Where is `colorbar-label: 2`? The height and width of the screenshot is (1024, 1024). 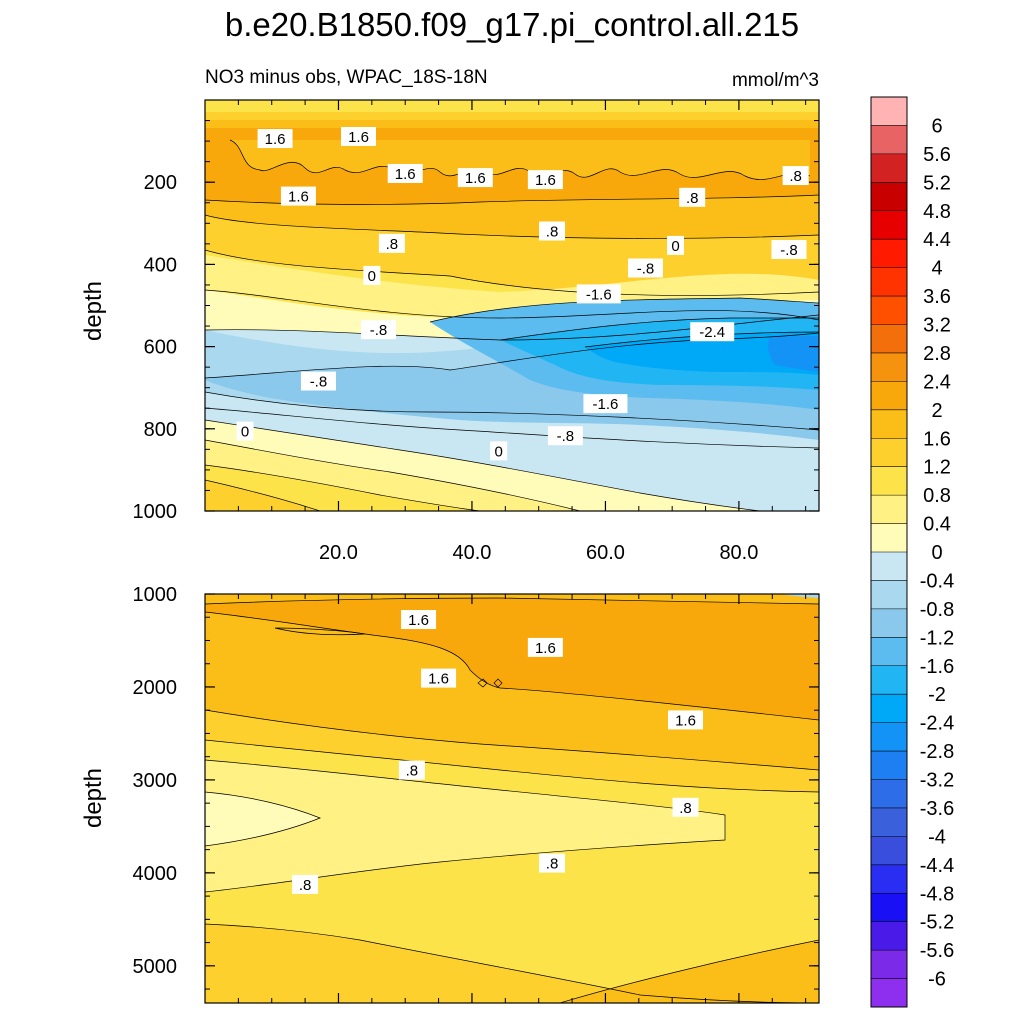 colorbar-label: 2 is located at coordinates (936, 411).